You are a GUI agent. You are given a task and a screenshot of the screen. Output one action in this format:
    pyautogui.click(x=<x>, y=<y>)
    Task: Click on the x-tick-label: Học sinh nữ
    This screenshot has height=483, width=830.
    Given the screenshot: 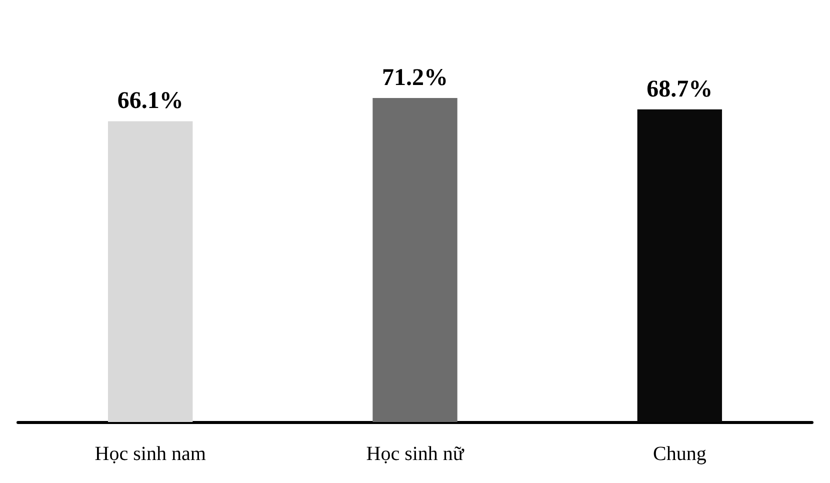 What is the action you would take?
    pyautogui.click(x=415, y=454)
    